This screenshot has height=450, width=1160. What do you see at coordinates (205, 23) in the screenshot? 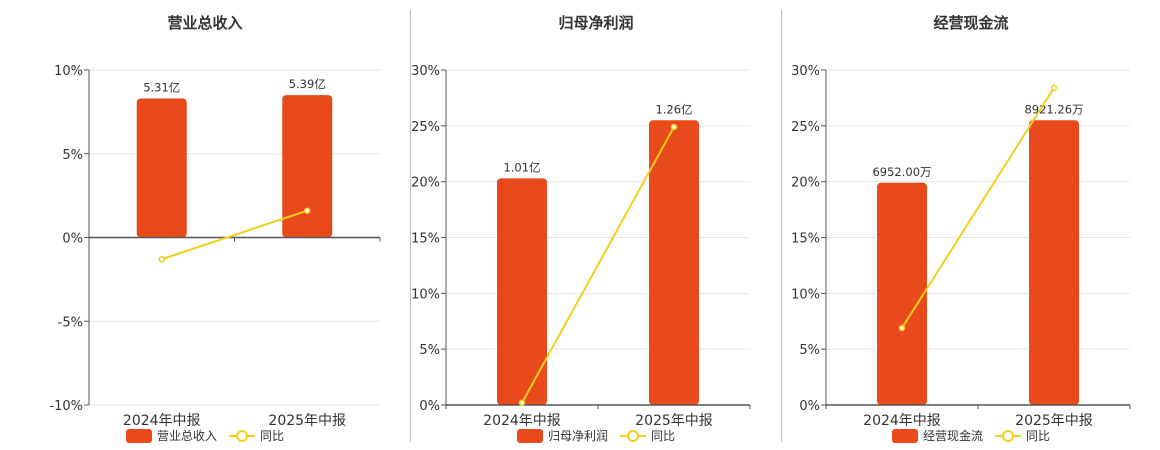
I see `chart-title: 营业总收入` at bounding box center [205, 23].